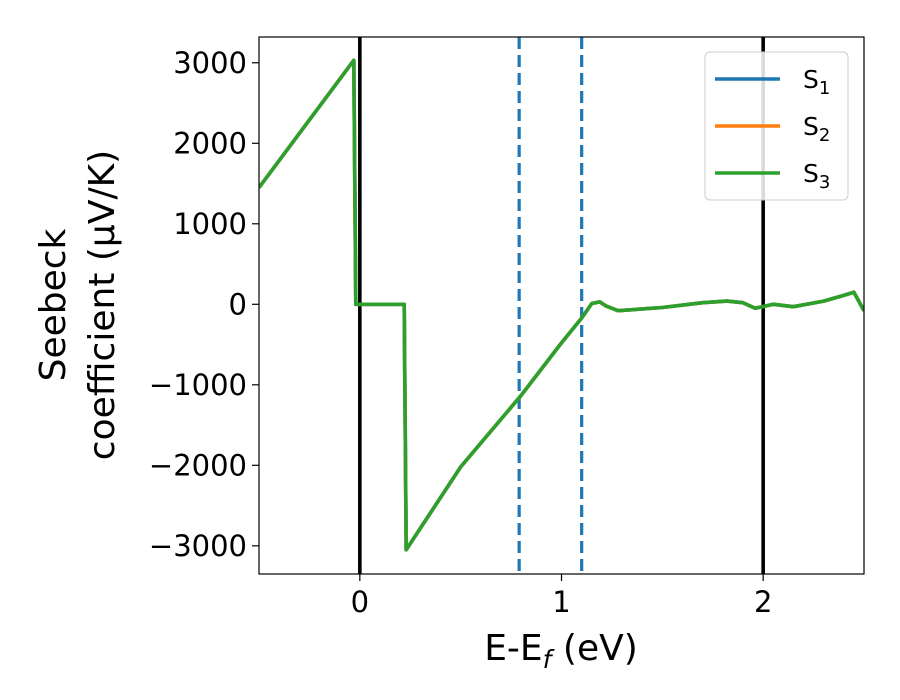 This screenshot has height=700, width=900. What do you see at coordinates (763, 602) in the screenshot?
I see `x-tick-label-2: 2` at bounding box center [763, 602].